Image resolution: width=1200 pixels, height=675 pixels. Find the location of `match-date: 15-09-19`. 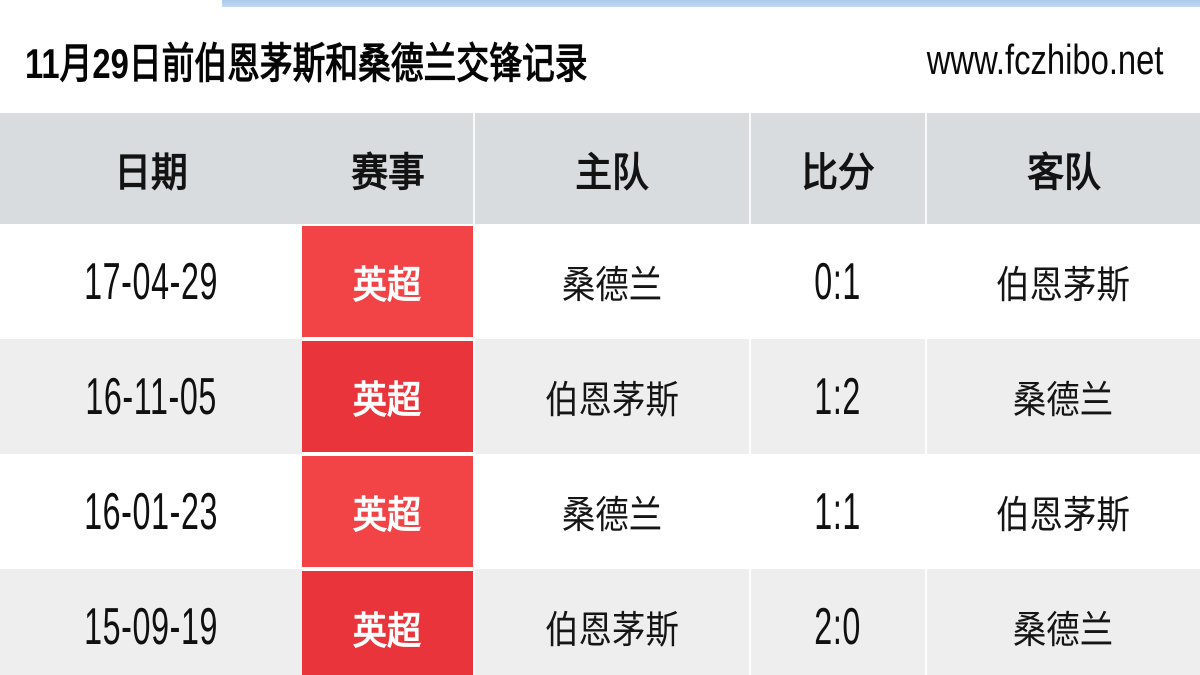

match-date: 15-09-19 is located at coordinates (151, 626).